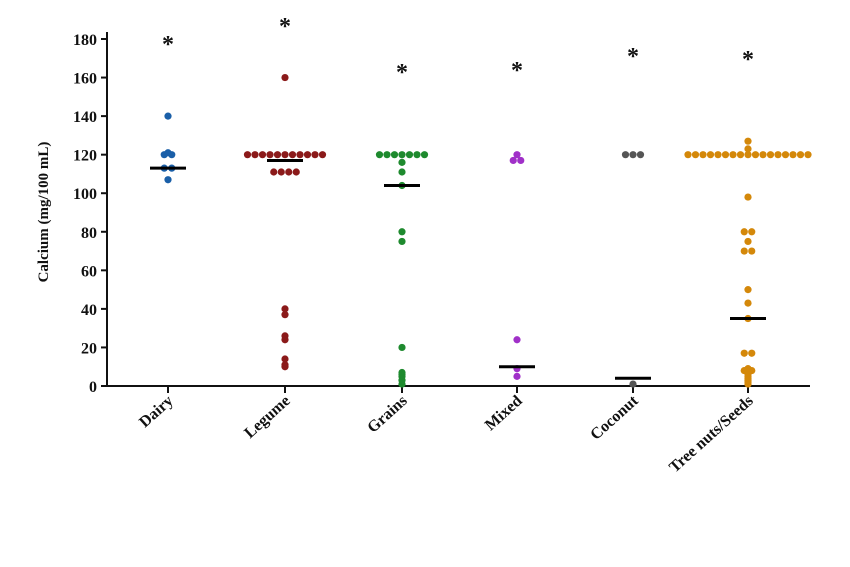  Describe the element at coordinates (89, 233) in the screenshot. I see `y-tick-label: 80` at that location.